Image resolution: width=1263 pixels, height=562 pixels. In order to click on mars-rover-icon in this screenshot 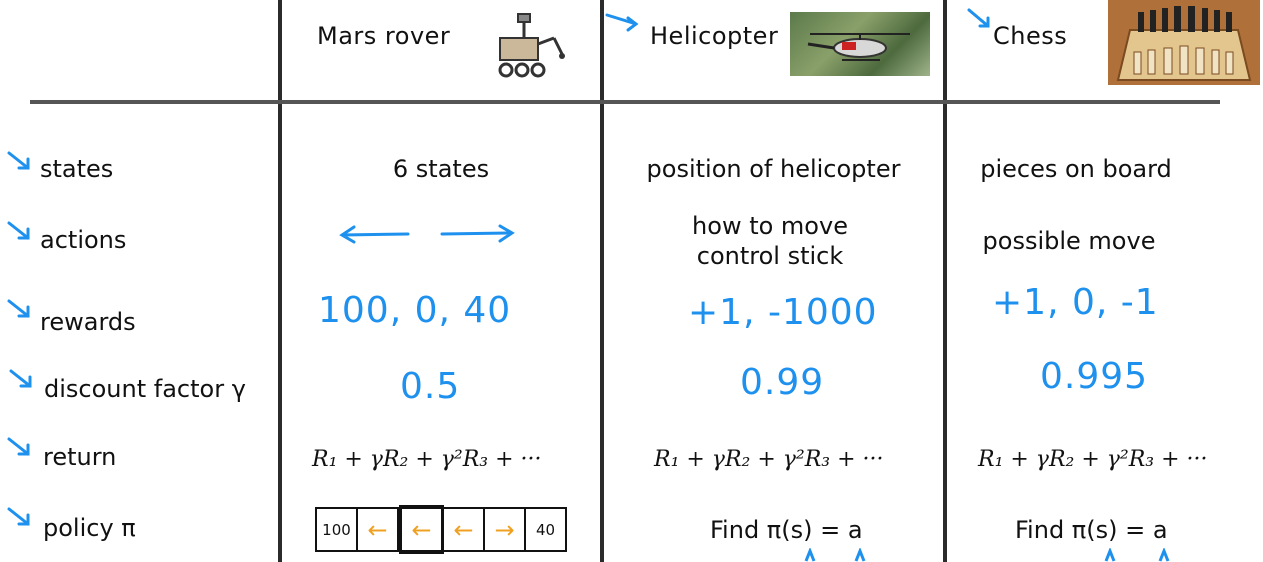, I will do `click(532, 45)`.